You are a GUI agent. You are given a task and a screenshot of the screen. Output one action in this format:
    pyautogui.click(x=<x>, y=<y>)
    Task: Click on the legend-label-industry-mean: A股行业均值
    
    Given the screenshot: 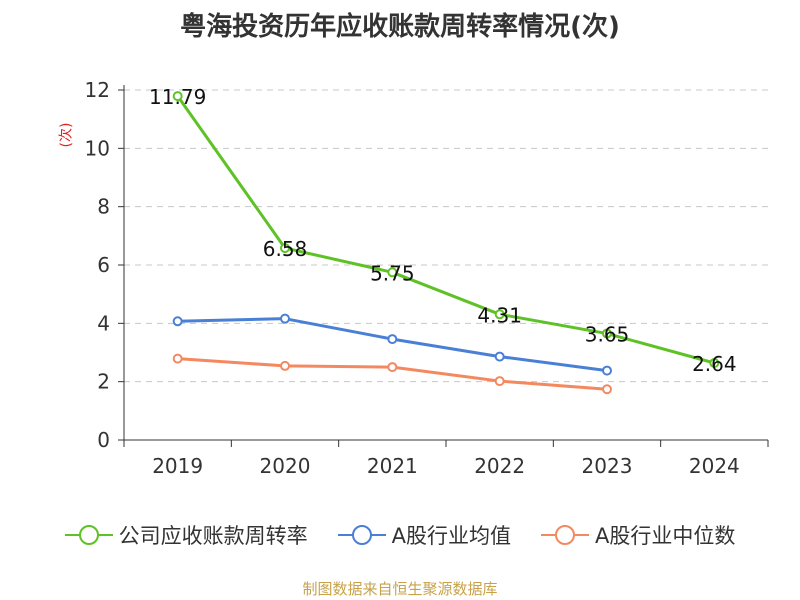 What is the action you would take?
    pyautogui.click(x=451, y=536)
    